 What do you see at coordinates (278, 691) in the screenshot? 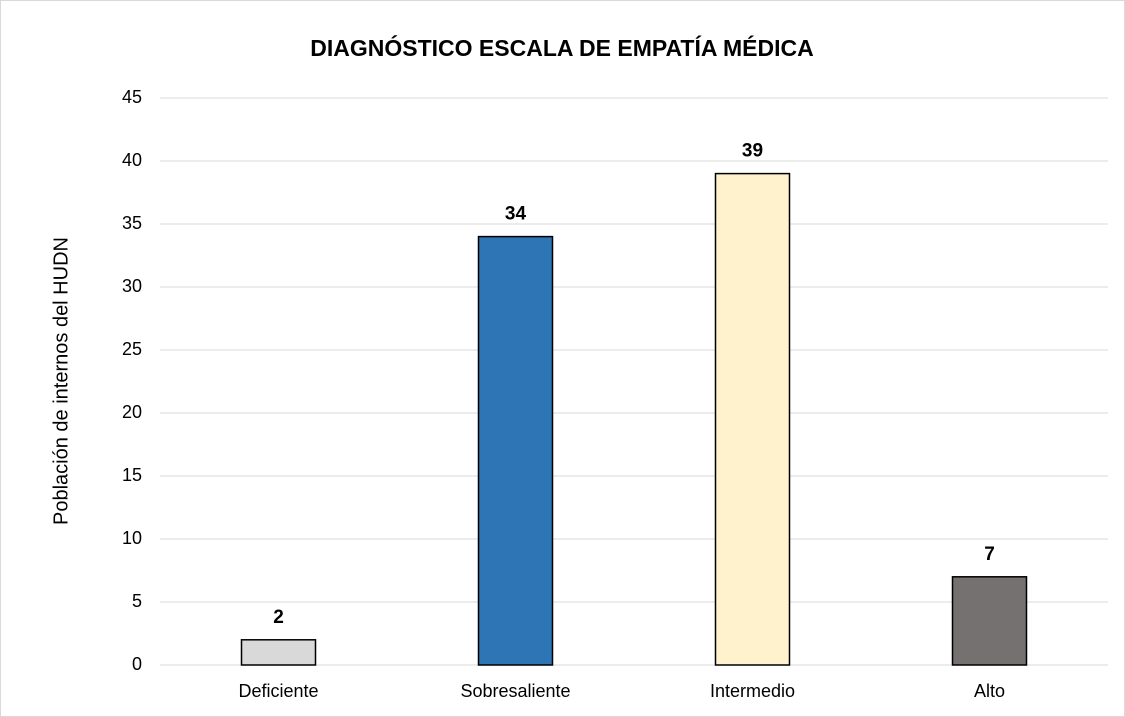
I see `x-tick-label: Deficiente` at bounding box center [278, 691].